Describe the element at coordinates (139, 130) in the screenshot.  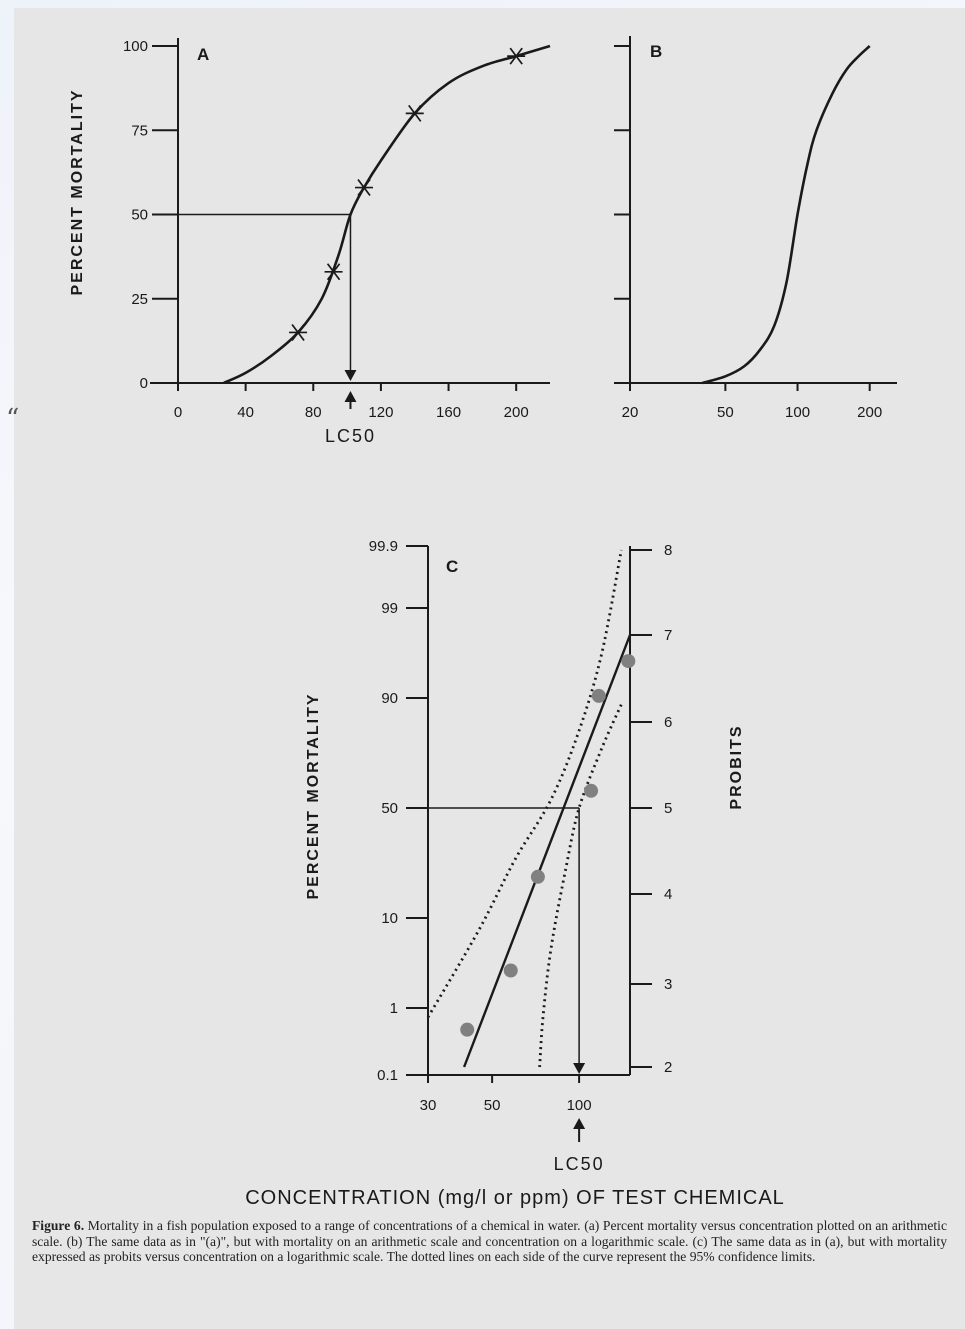
I see `panel-a-y-tick-label: 75` at that location.